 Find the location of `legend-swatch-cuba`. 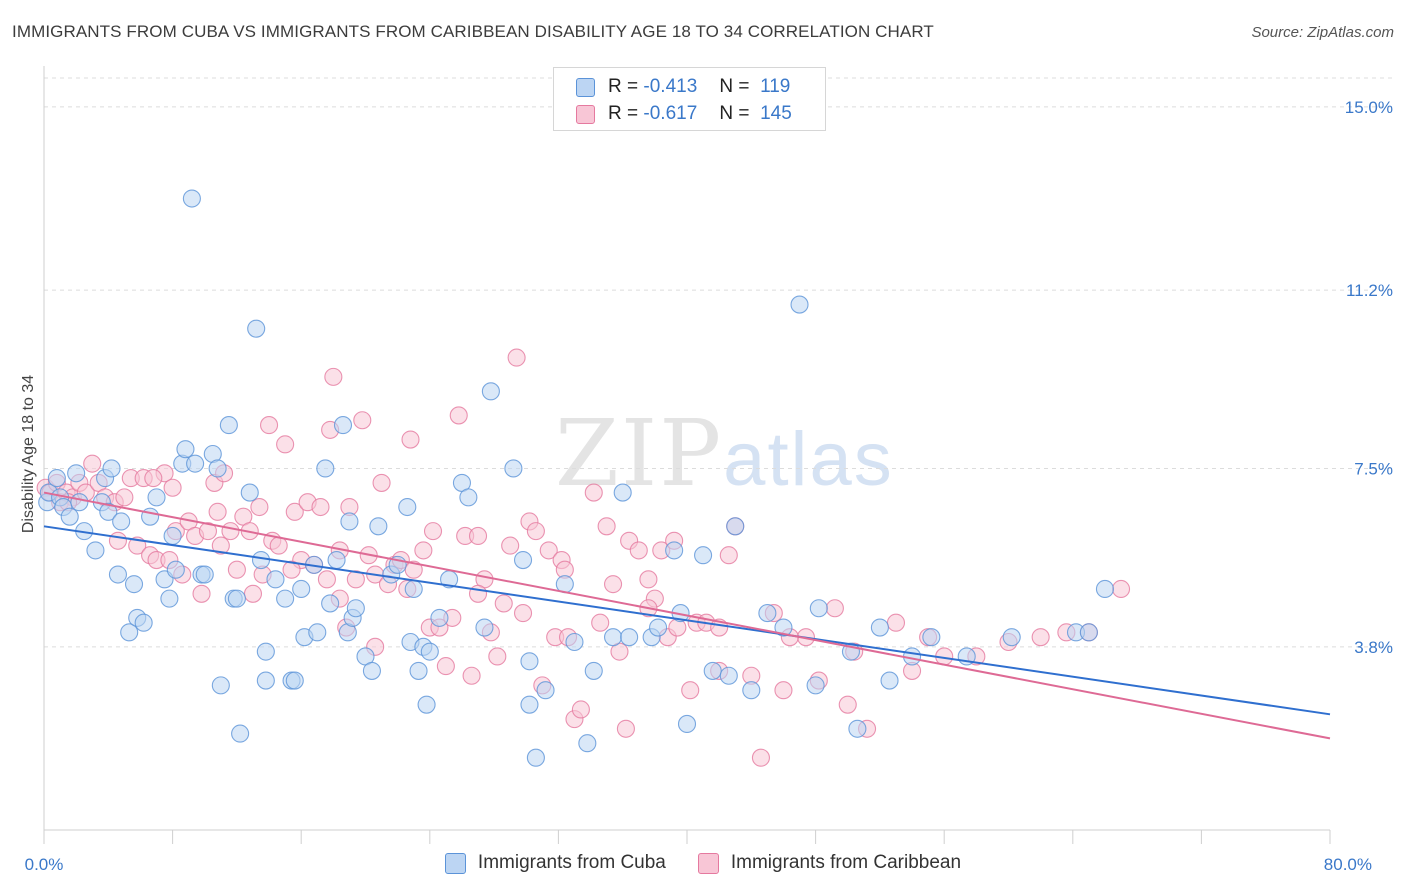

legend-swatch-cuba is located at coordinates (585, 87).